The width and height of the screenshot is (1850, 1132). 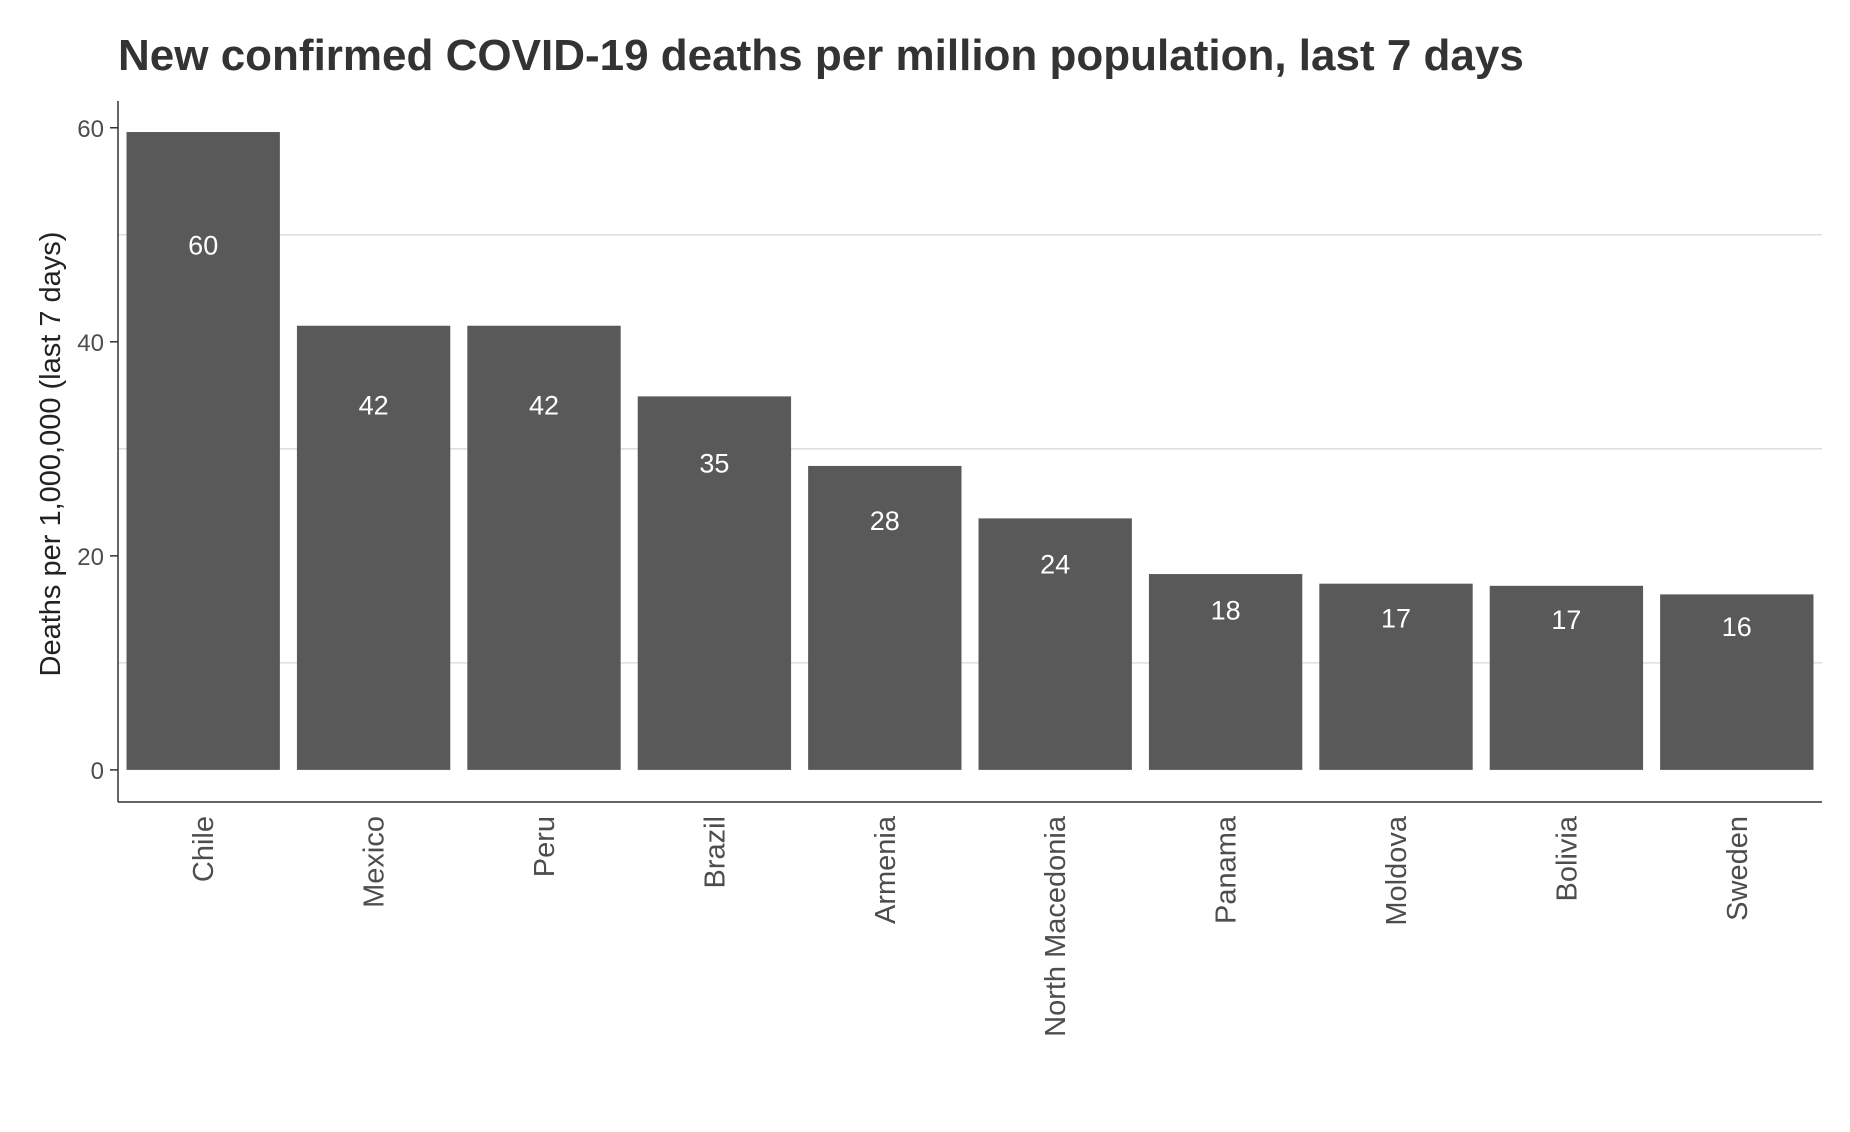 I want to click on bar-mexico, so click(x=373, y=547).